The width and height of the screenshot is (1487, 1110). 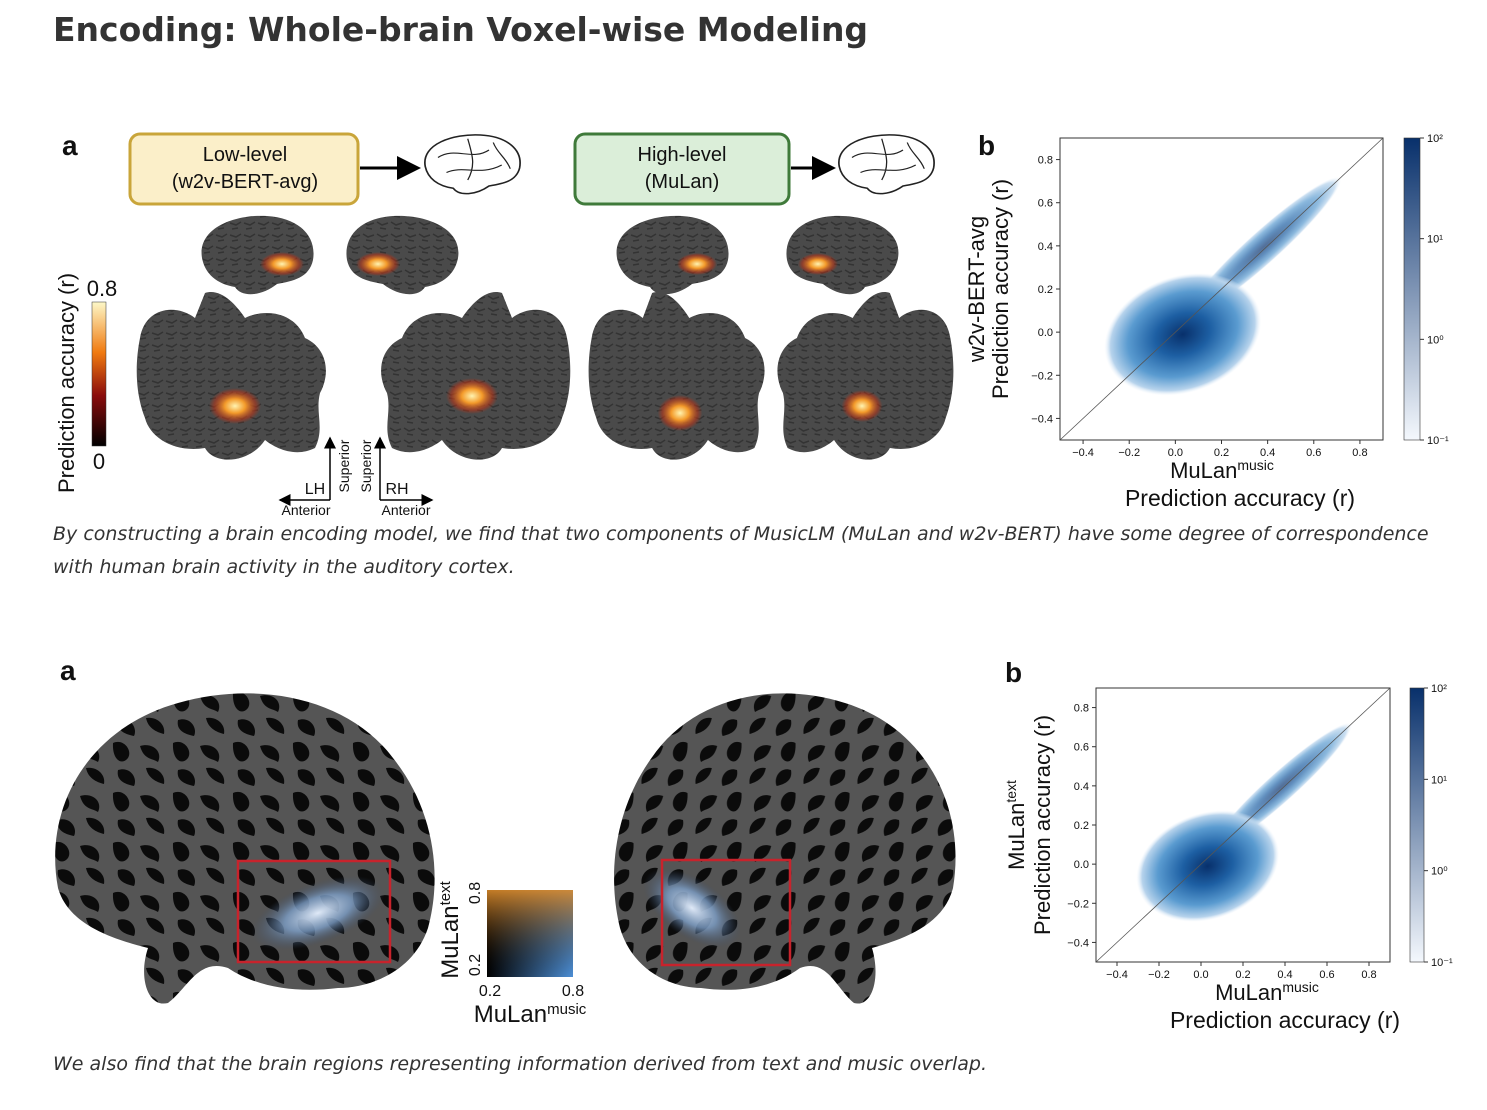 What do you see at coordinates (245, 182) in the screenshot?
I see `box-model: (w2v-BERT-avg)` at bounding box center [245, 182].